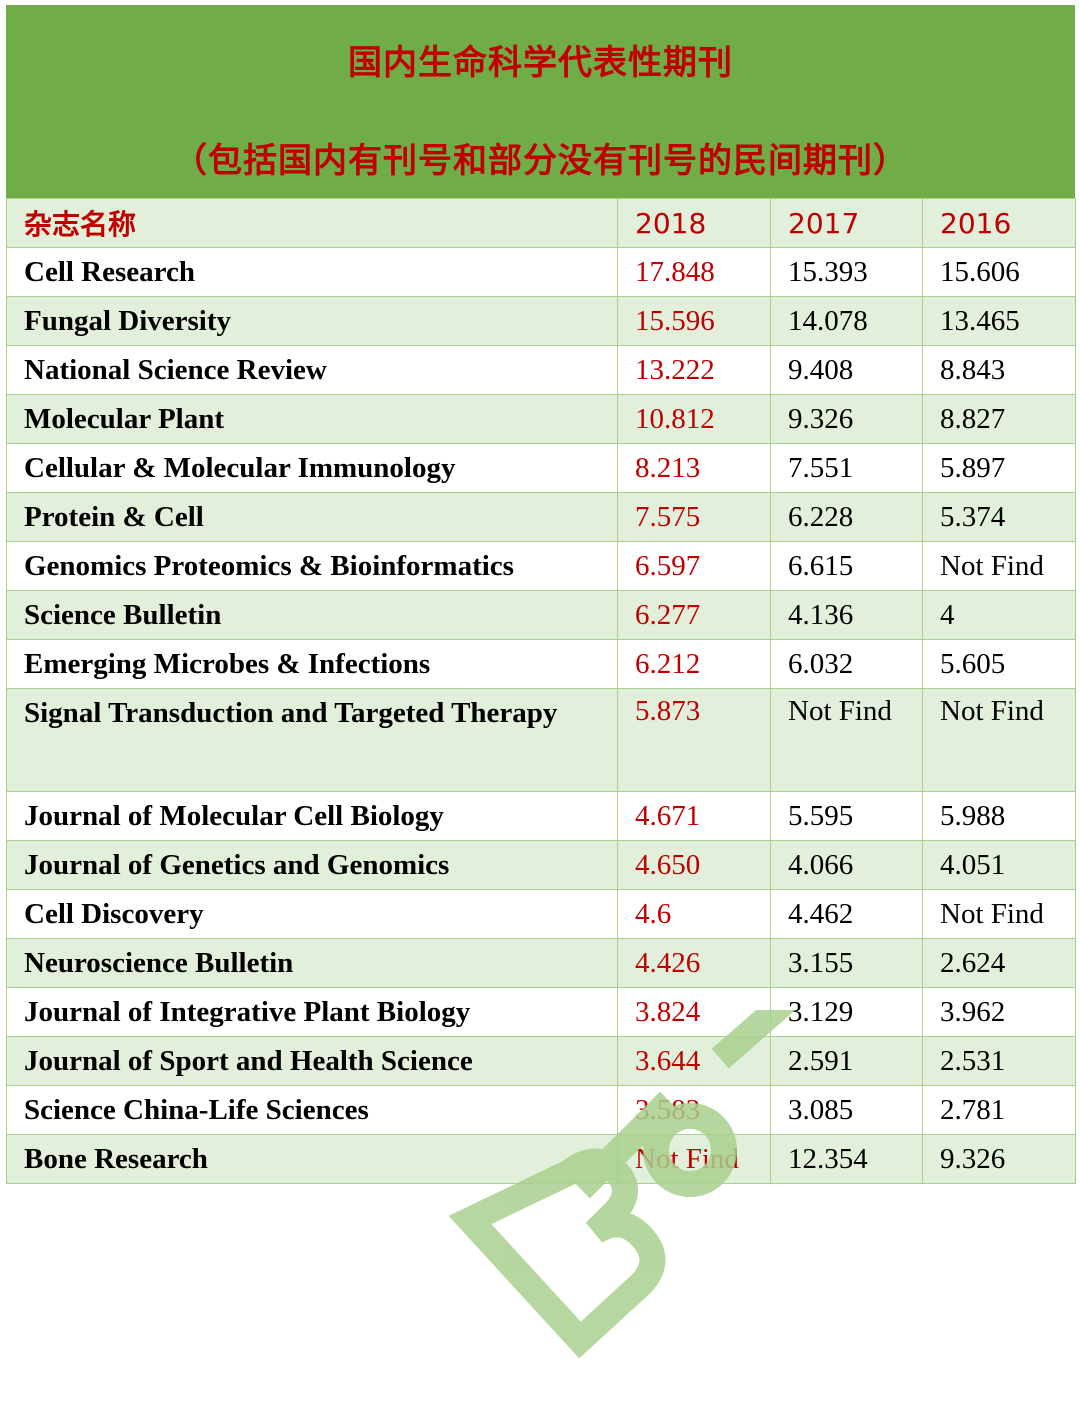 The image size is (1080, 1428). I want to click on table-row: Bone Research Not Find 12.354 9.326, so click(541, 1159).